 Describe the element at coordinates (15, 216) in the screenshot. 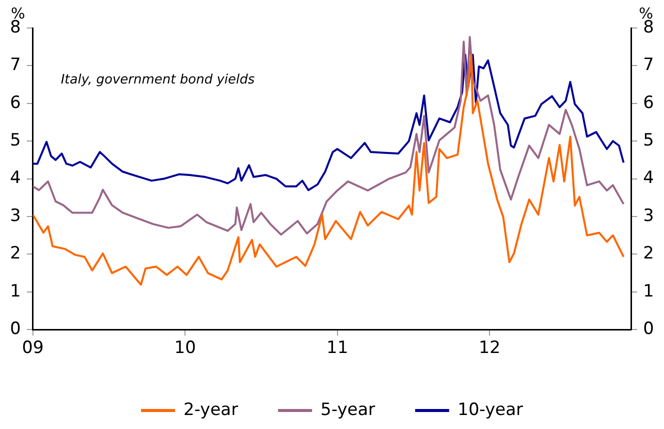

I see `y-tick-label: 3` at that location.